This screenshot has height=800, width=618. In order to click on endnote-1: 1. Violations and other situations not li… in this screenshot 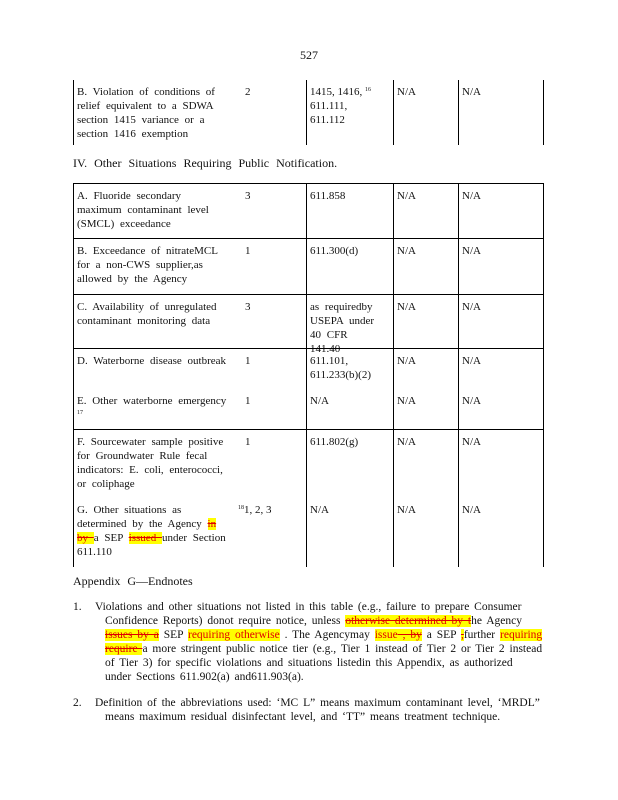, I will do `click(308, 642)`.